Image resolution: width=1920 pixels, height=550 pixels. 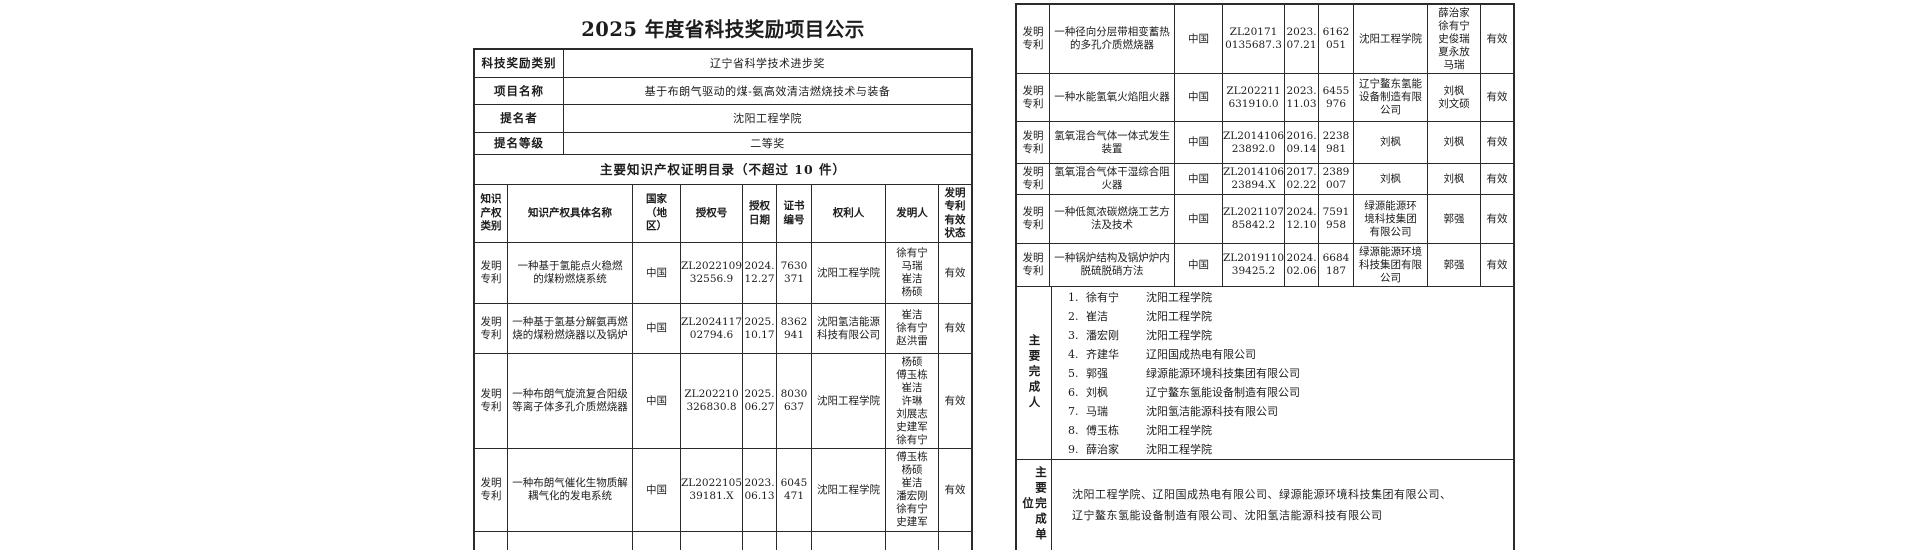 What do you see at coordinates (912, 490) in the screenshot?
I see `cell-inventors: 傅玉栋 杨硕 崔洁 潘宏刚 徐有宁 史建军` at bounding box center [912, 490].